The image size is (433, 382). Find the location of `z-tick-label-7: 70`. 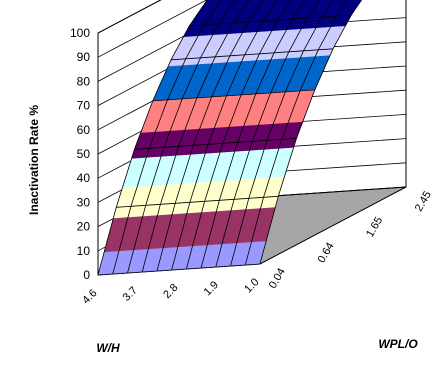

z-tick-label-7: 70 is located at coordinates (84, 106).